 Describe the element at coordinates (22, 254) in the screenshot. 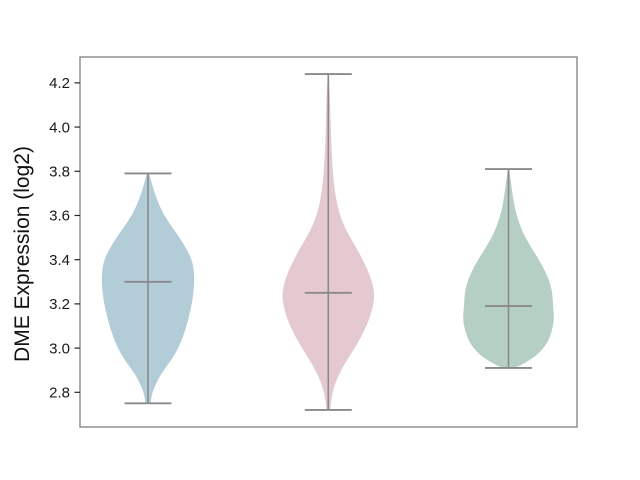

I see `y-axis-label: DME Expression (log2)` at that location.